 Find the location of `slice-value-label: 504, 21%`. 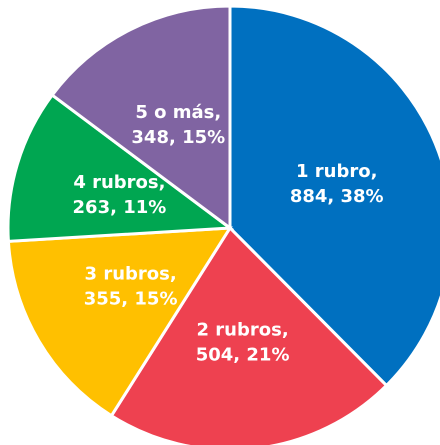

slice-value-label: 504, 21% is located at coordinates (243, 355).